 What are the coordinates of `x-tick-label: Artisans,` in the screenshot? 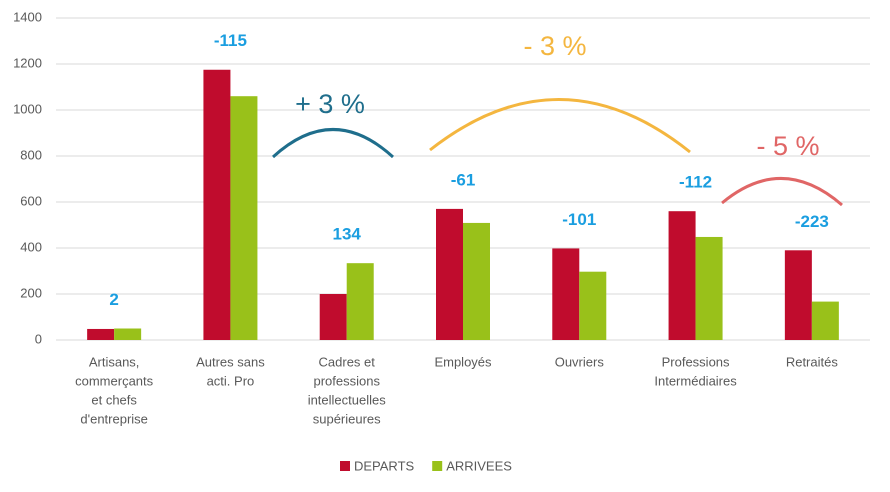 It's located at (114, 361).